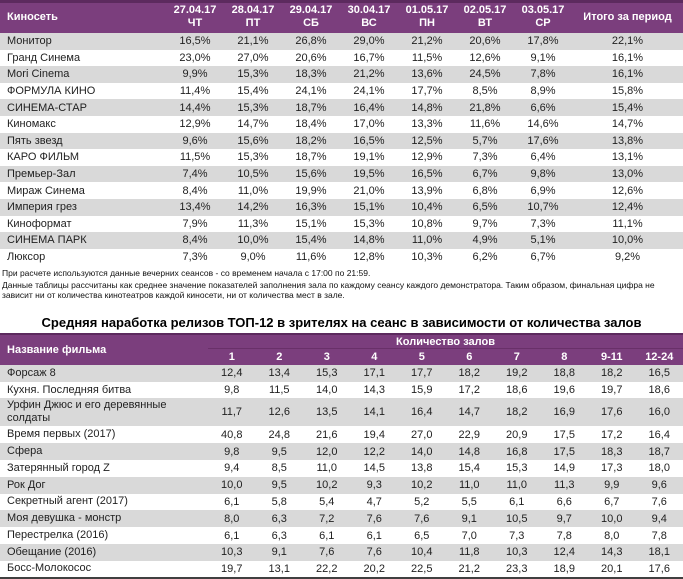 The height and width of the screenshot is (579, 683). I want to click on occupancy-value: 18,7%, so click(311, 107).